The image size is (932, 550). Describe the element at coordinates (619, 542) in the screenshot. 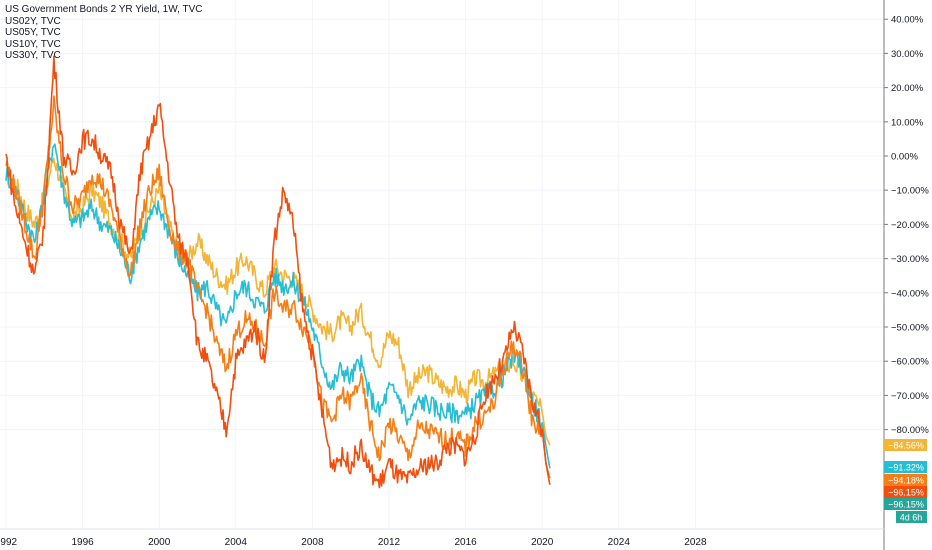

I see `x-tick-label: 2024` at that location.